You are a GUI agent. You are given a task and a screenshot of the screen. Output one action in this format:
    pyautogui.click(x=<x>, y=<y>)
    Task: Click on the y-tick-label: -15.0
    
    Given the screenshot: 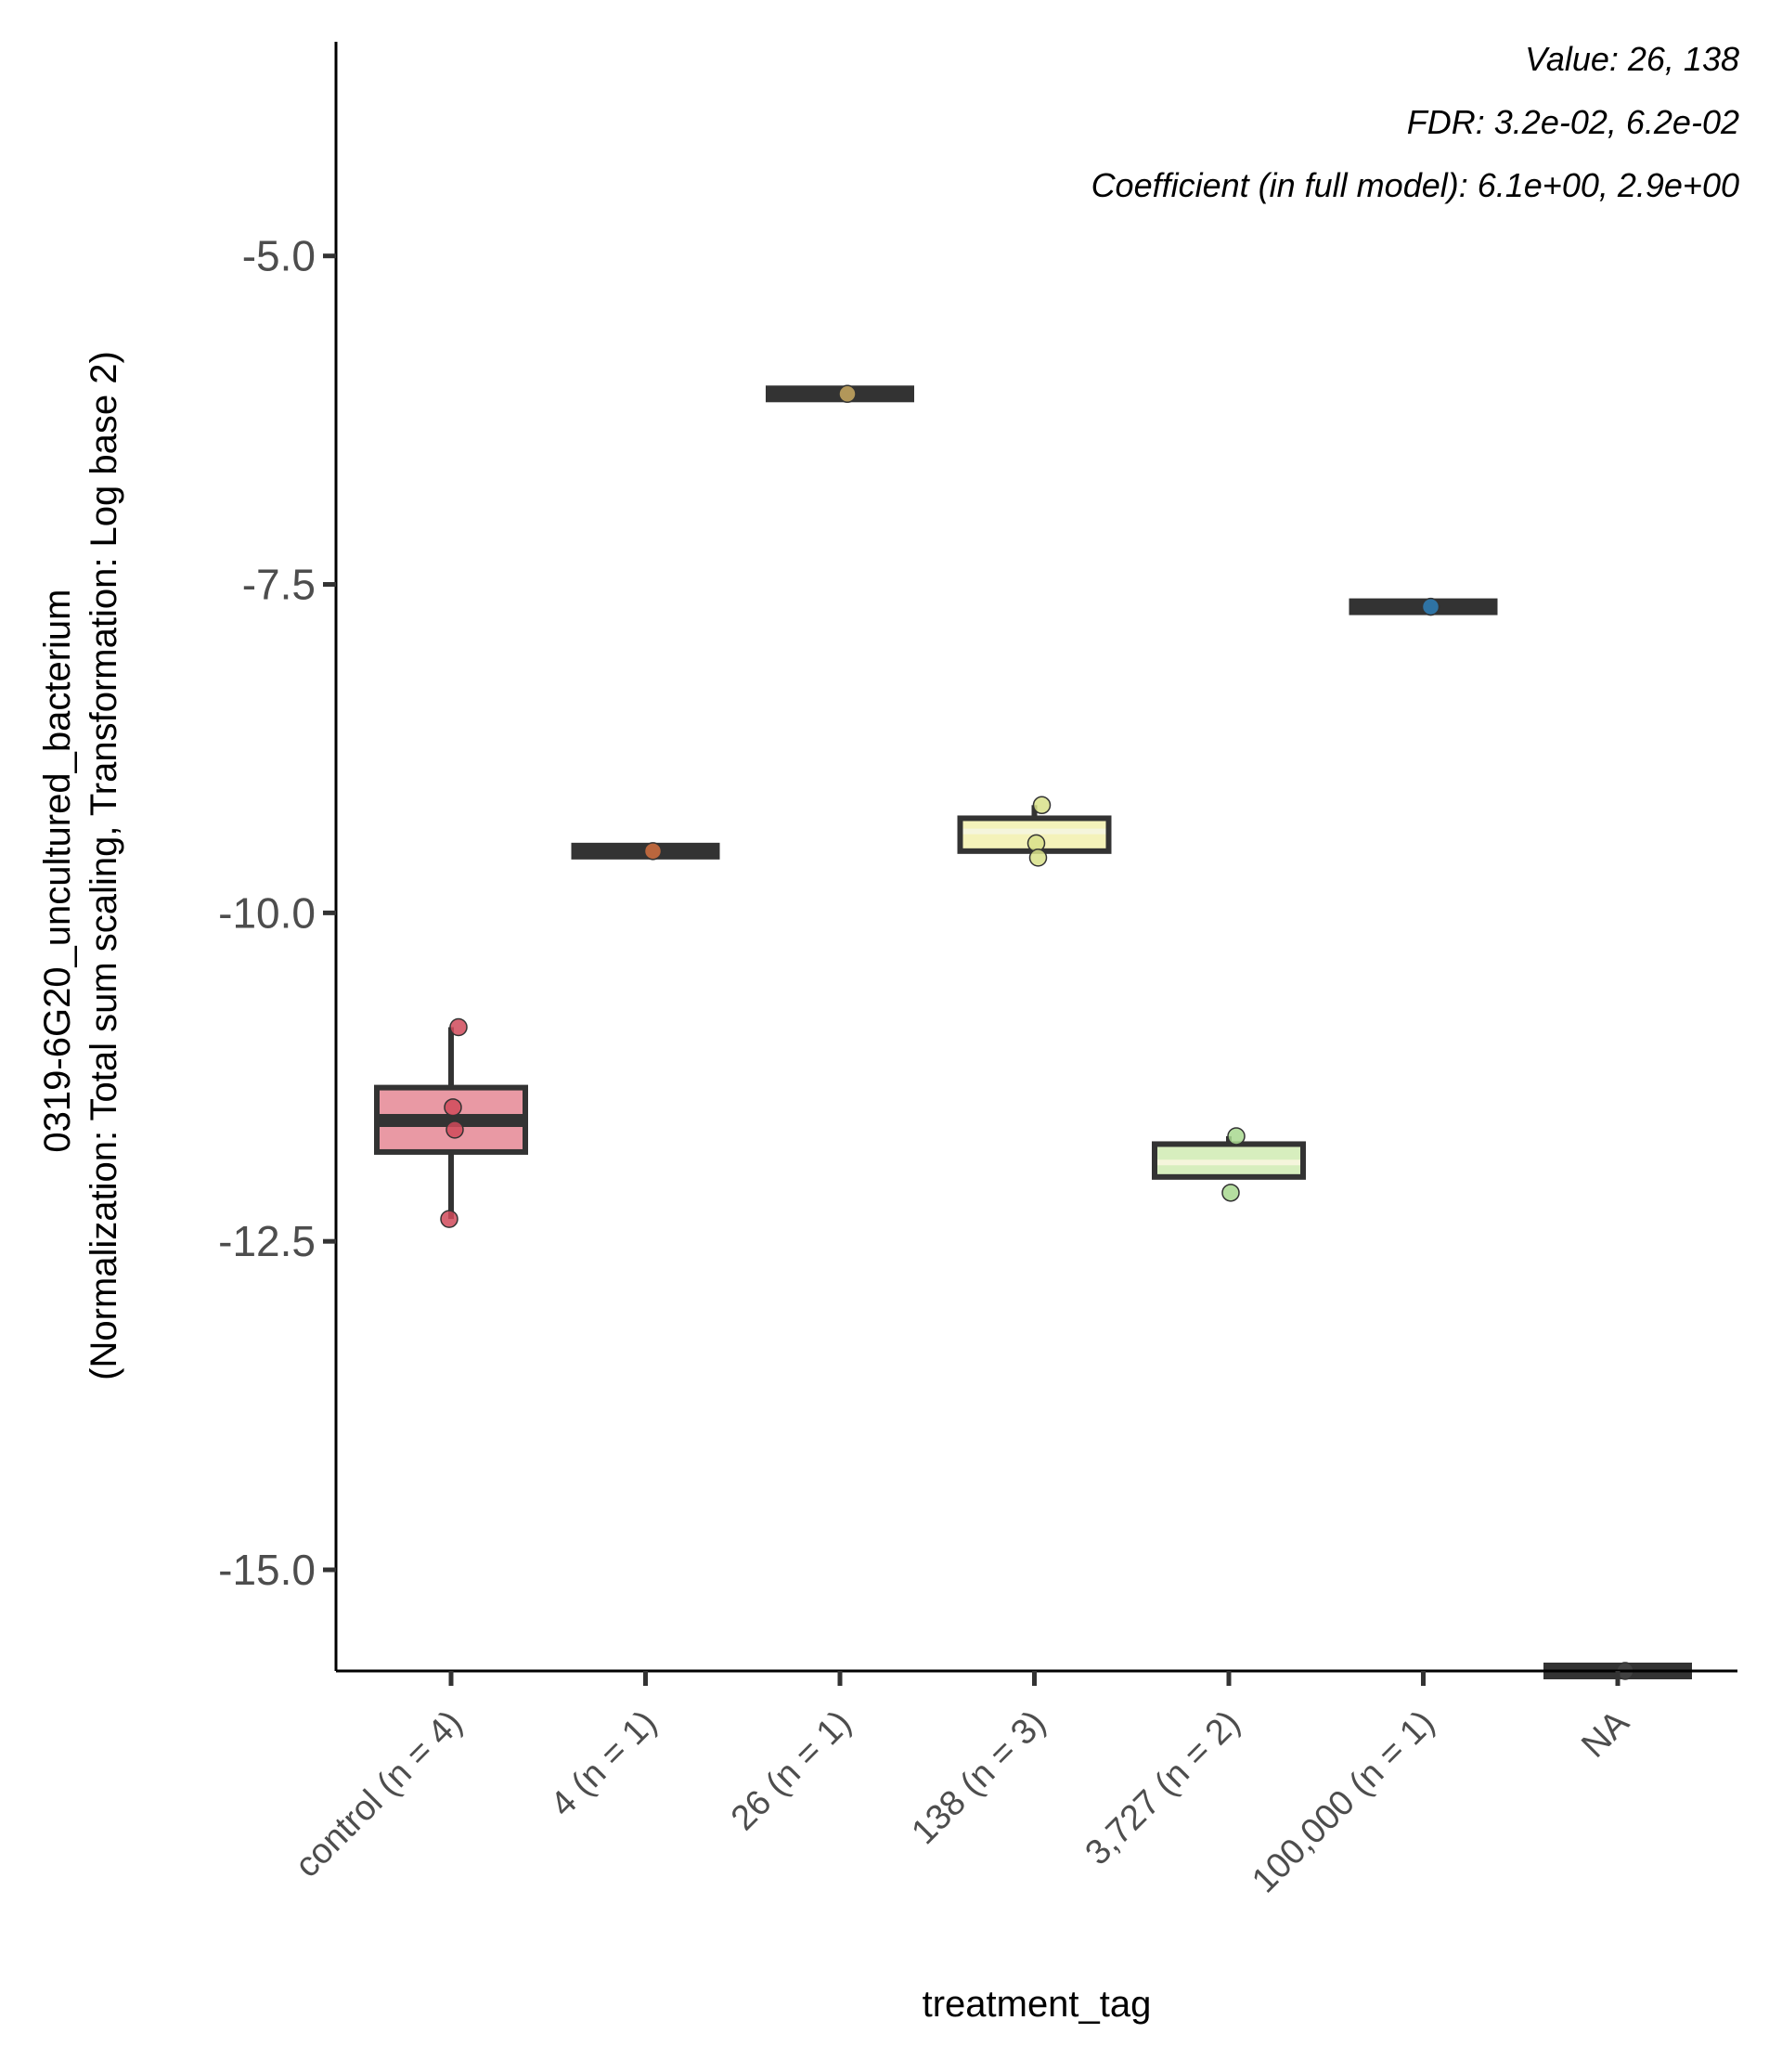 What is the action you would take?
    pyautogui.click(x=267, y=1570)
    